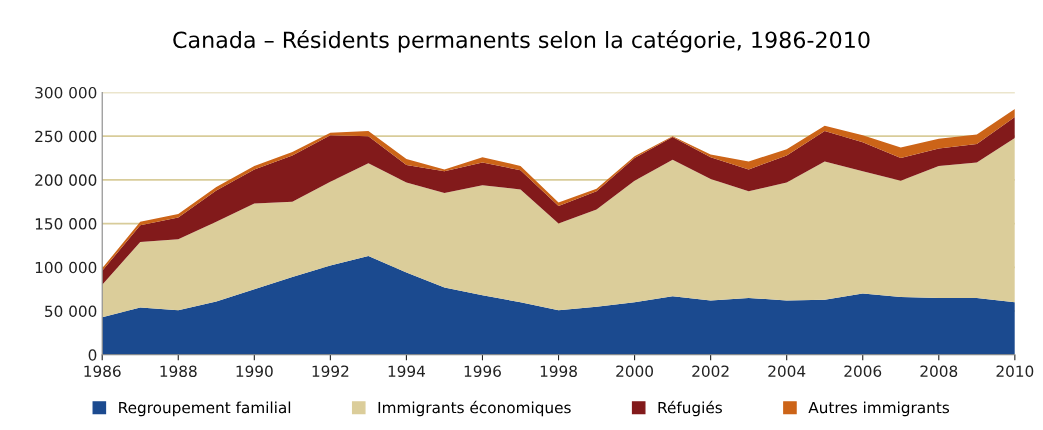 The image size is (1043, 430). I want to click on x-tick-label: 1988, so click(178, 371).